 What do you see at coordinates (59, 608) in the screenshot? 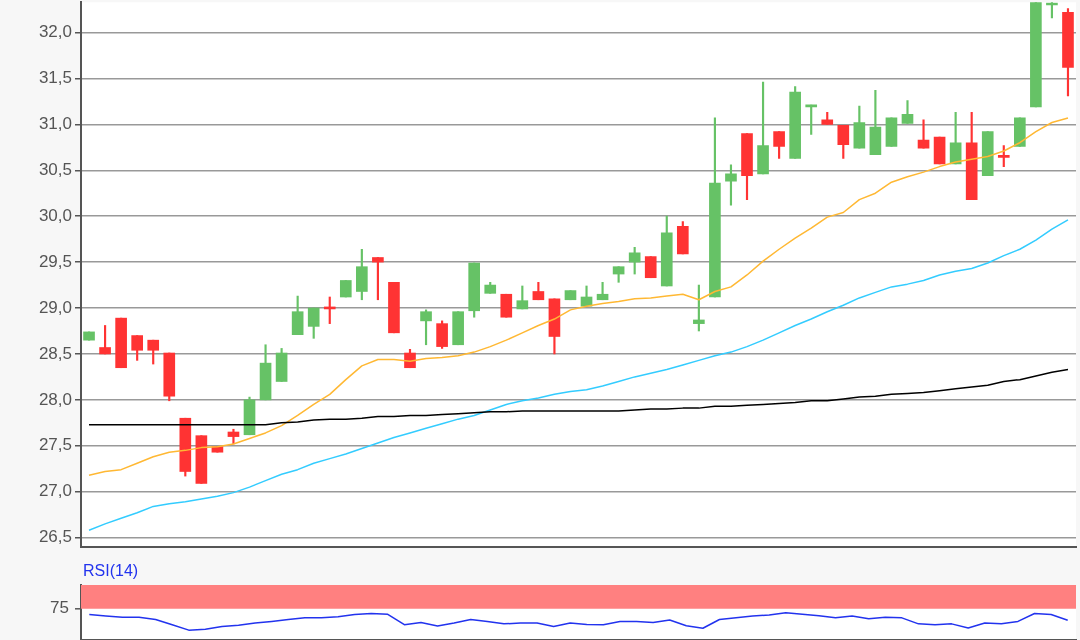
I see `text: 75` at bounding box center [59, 608].